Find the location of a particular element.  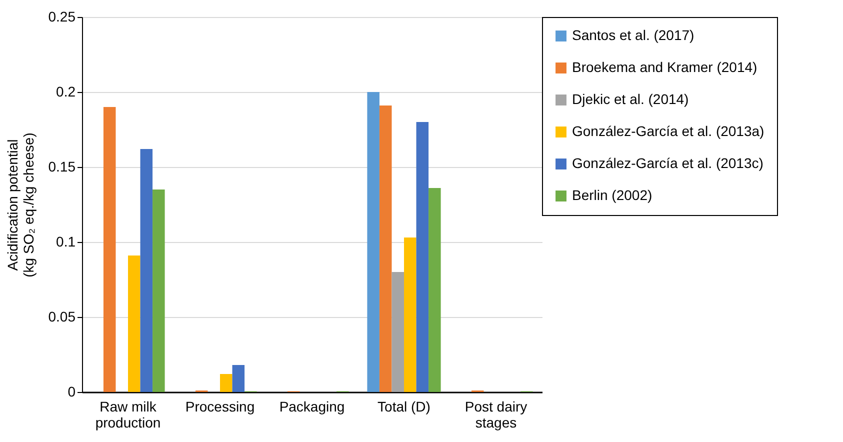

legend-label: González-García et al. (2013c) is located at coordinates (668, 163).